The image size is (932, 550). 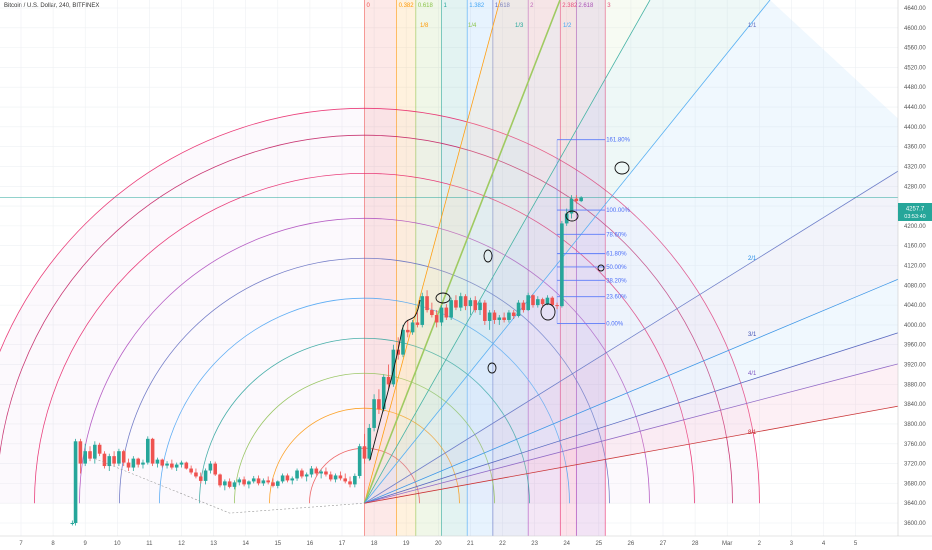 I want to click on time-tick-label: 10, so click(x=117, y=544).